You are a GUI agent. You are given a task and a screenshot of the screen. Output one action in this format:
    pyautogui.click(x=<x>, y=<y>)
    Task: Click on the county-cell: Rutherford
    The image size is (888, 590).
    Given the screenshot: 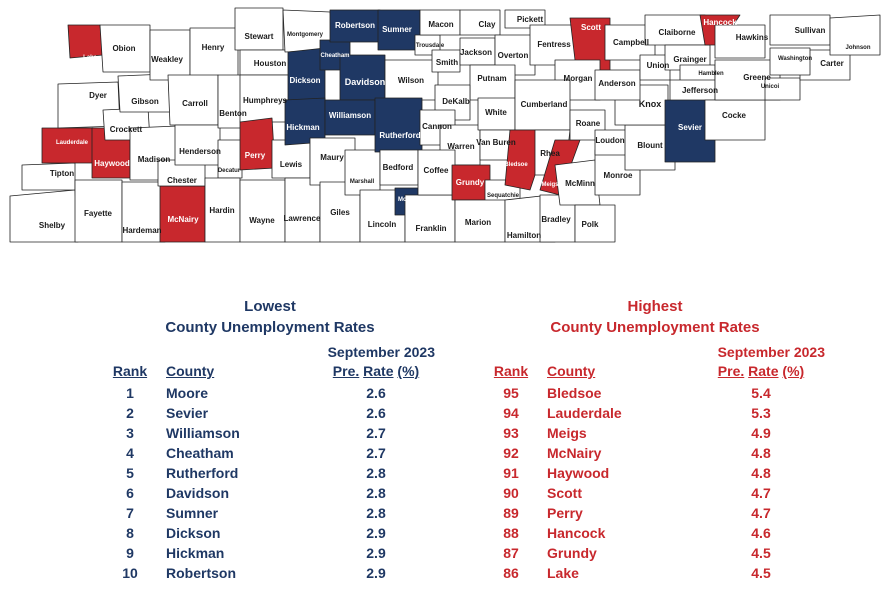 What is the action you would take?
    pyautogui.click(x=202, y=473)
    